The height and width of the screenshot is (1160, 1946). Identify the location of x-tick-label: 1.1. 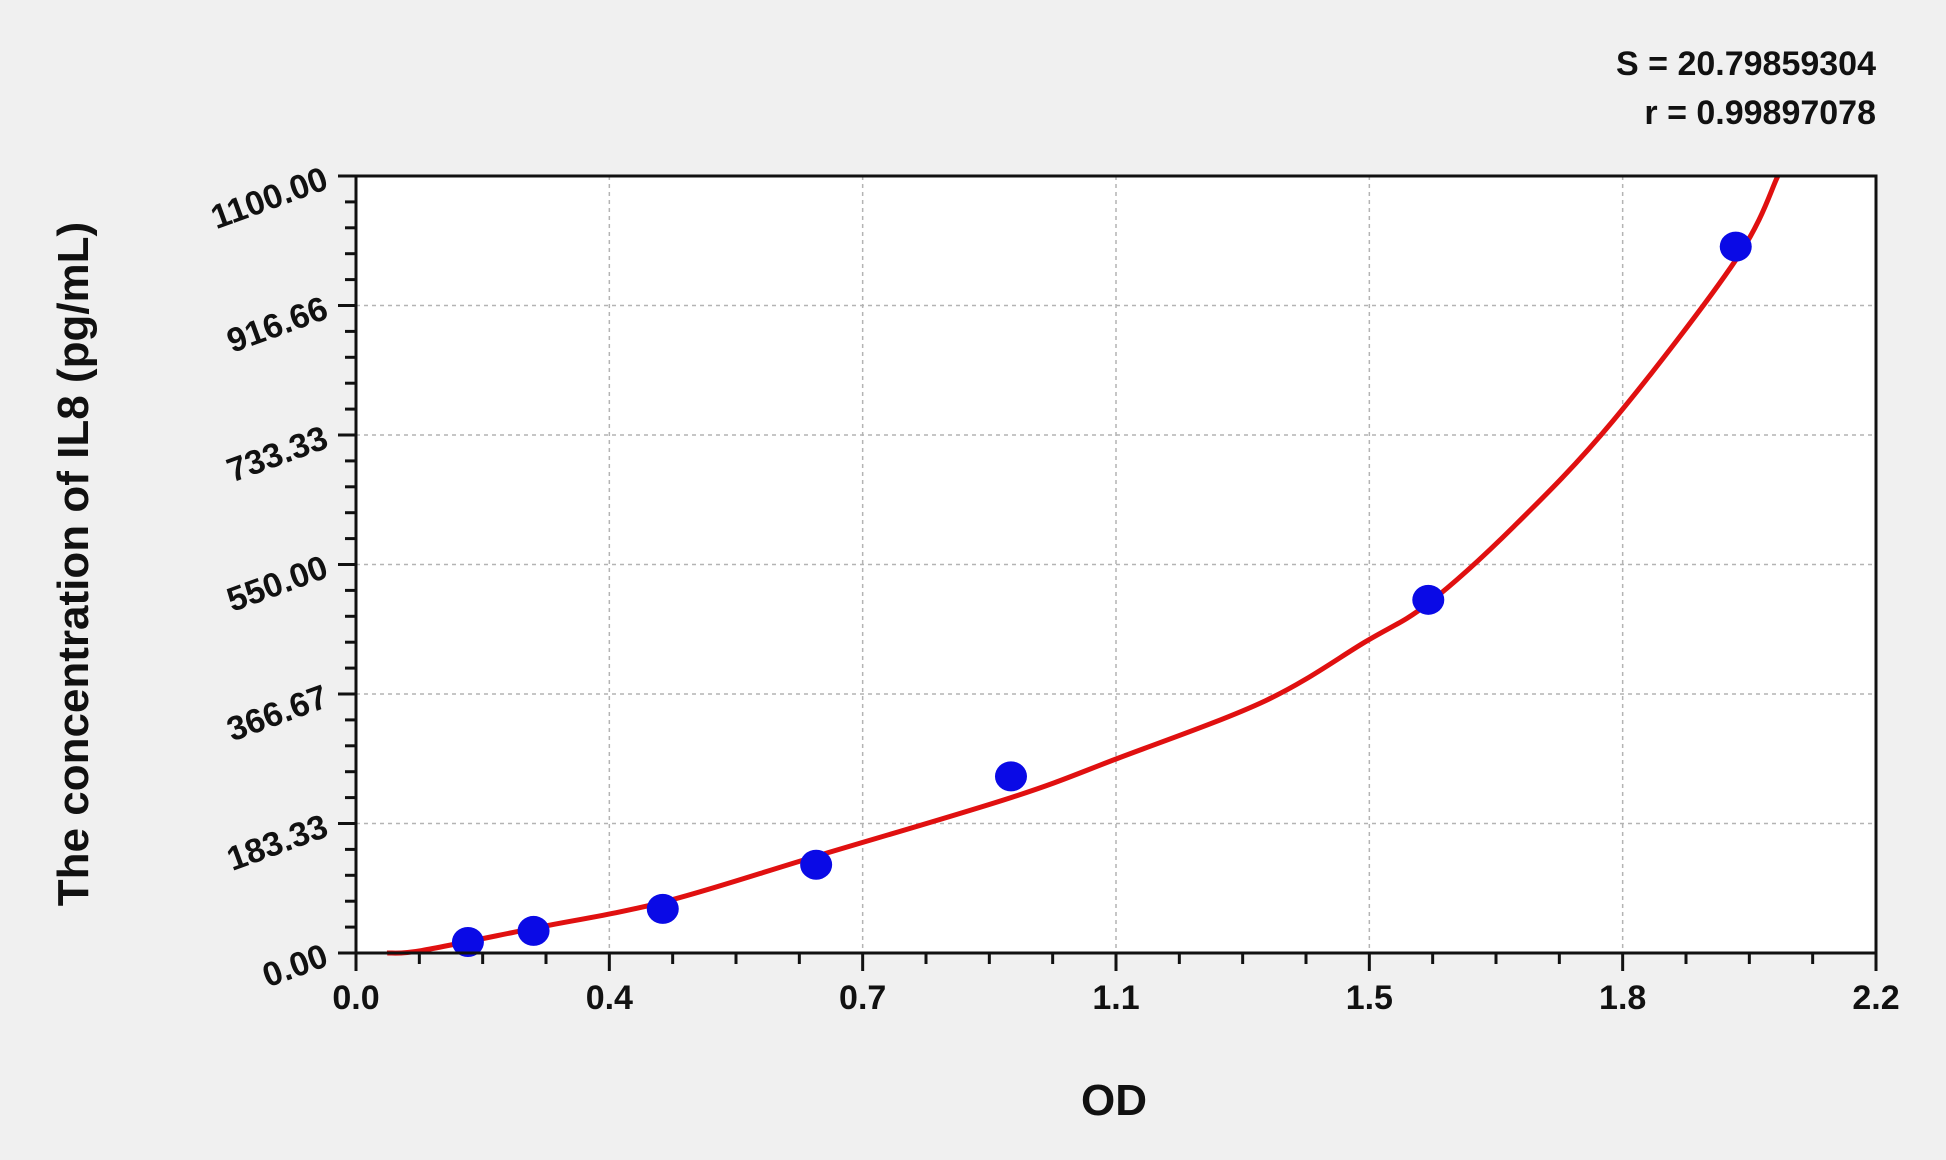
(1115, 998).